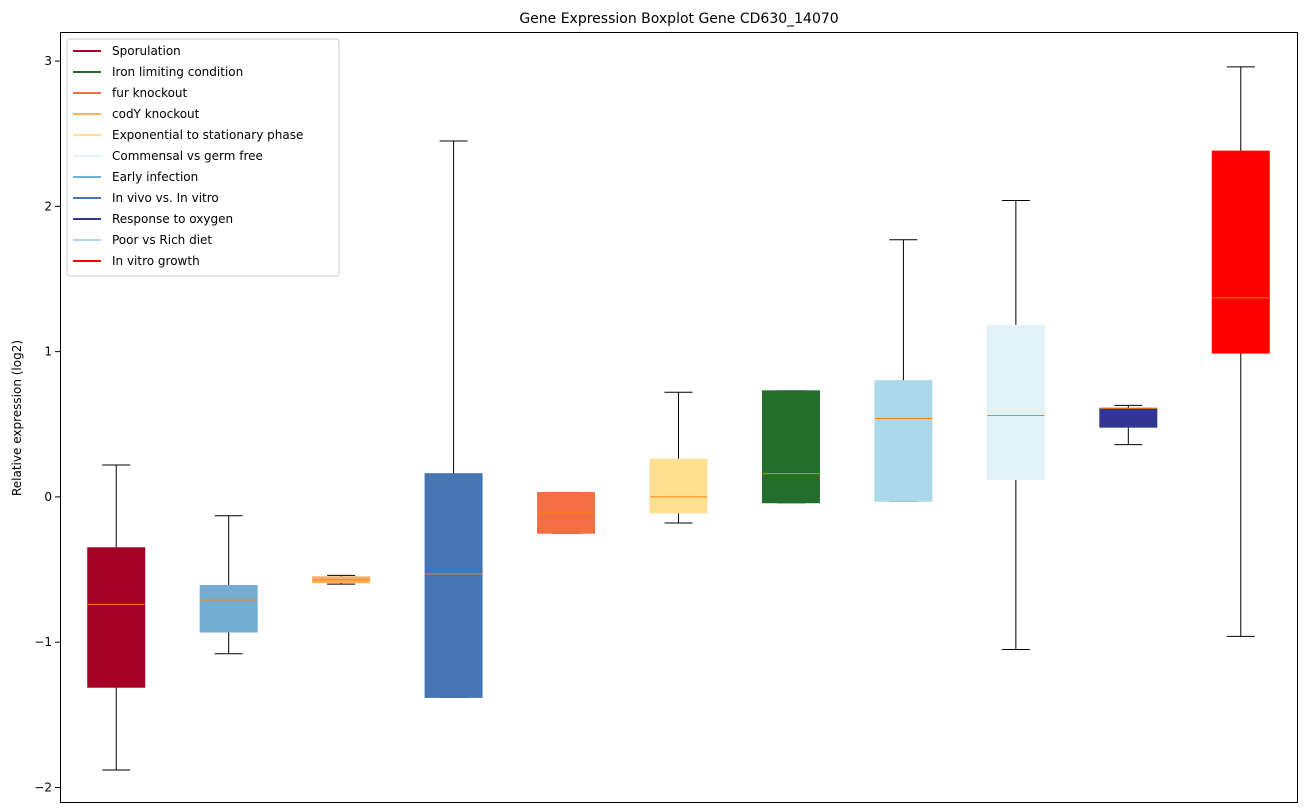 The height and width of the screenshot is (812, 1309). I want to click on box-commensal-vs-germ-free, so click(1015, 425).